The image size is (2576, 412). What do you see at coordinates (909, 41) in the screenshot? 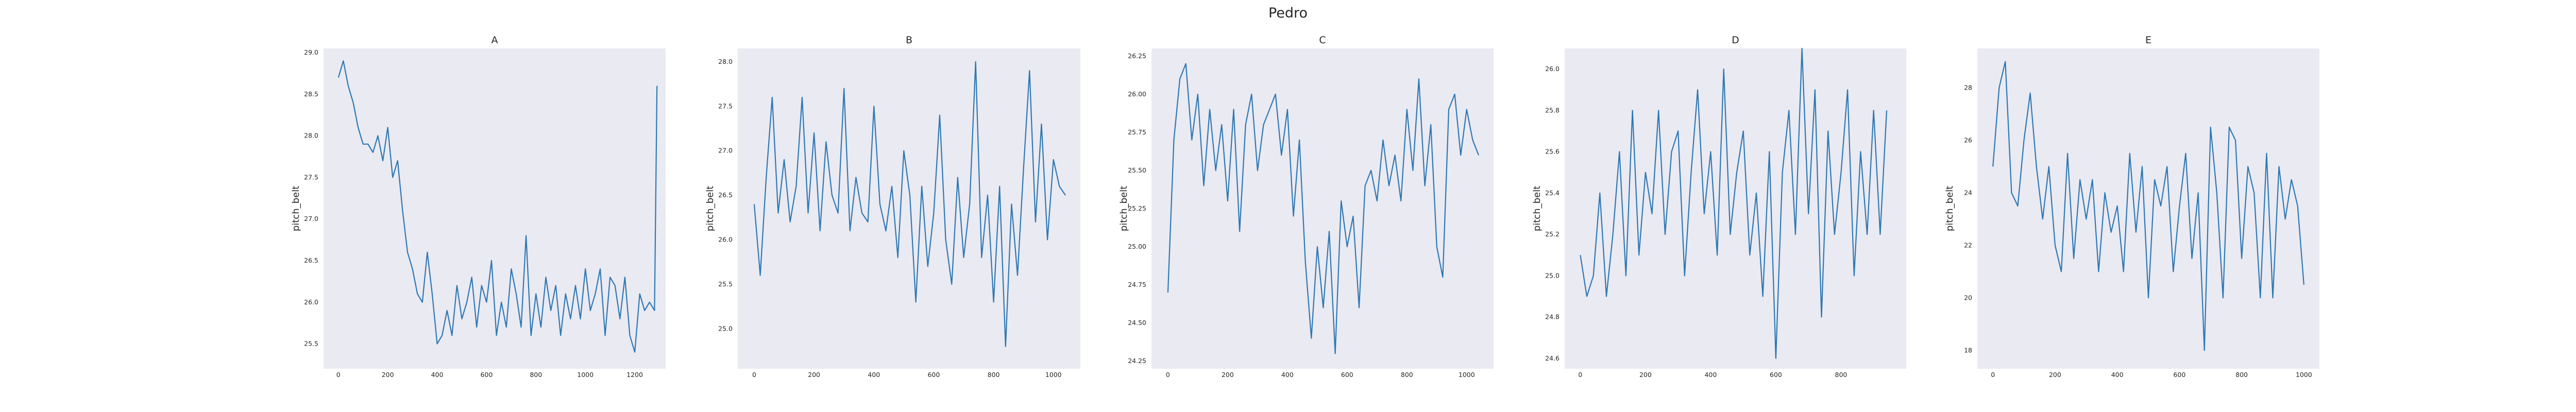
I see `subplot-title: B` at bounding box center [909, 41].